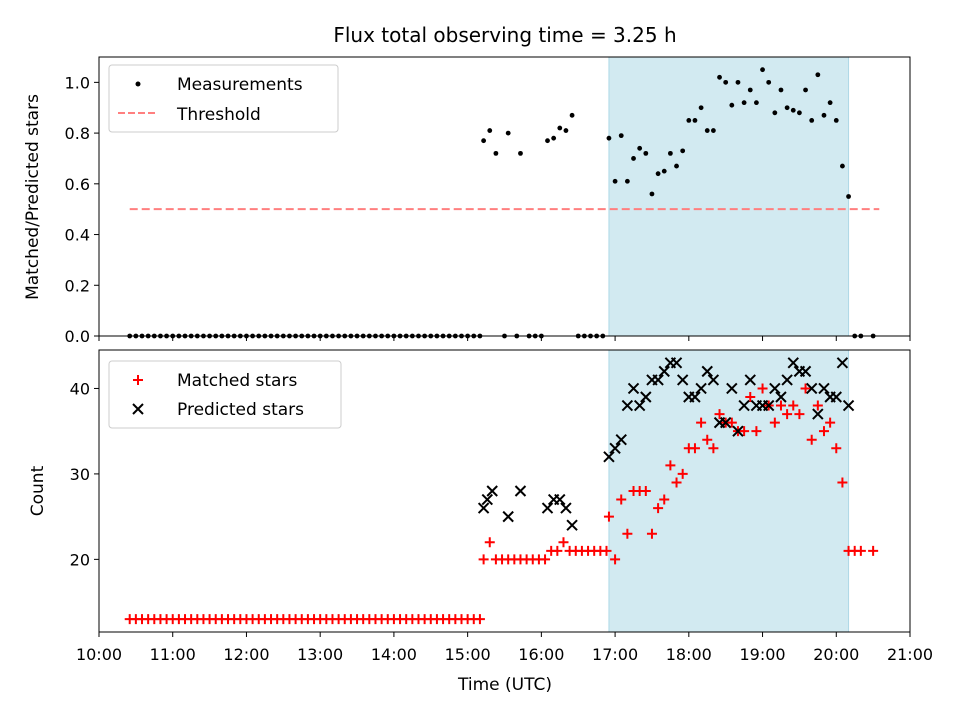  What do you see at coordinates (237, 381) in the screenshot?
I see `legend-matched-label: Matched stars` at bounding box center [237, 381].